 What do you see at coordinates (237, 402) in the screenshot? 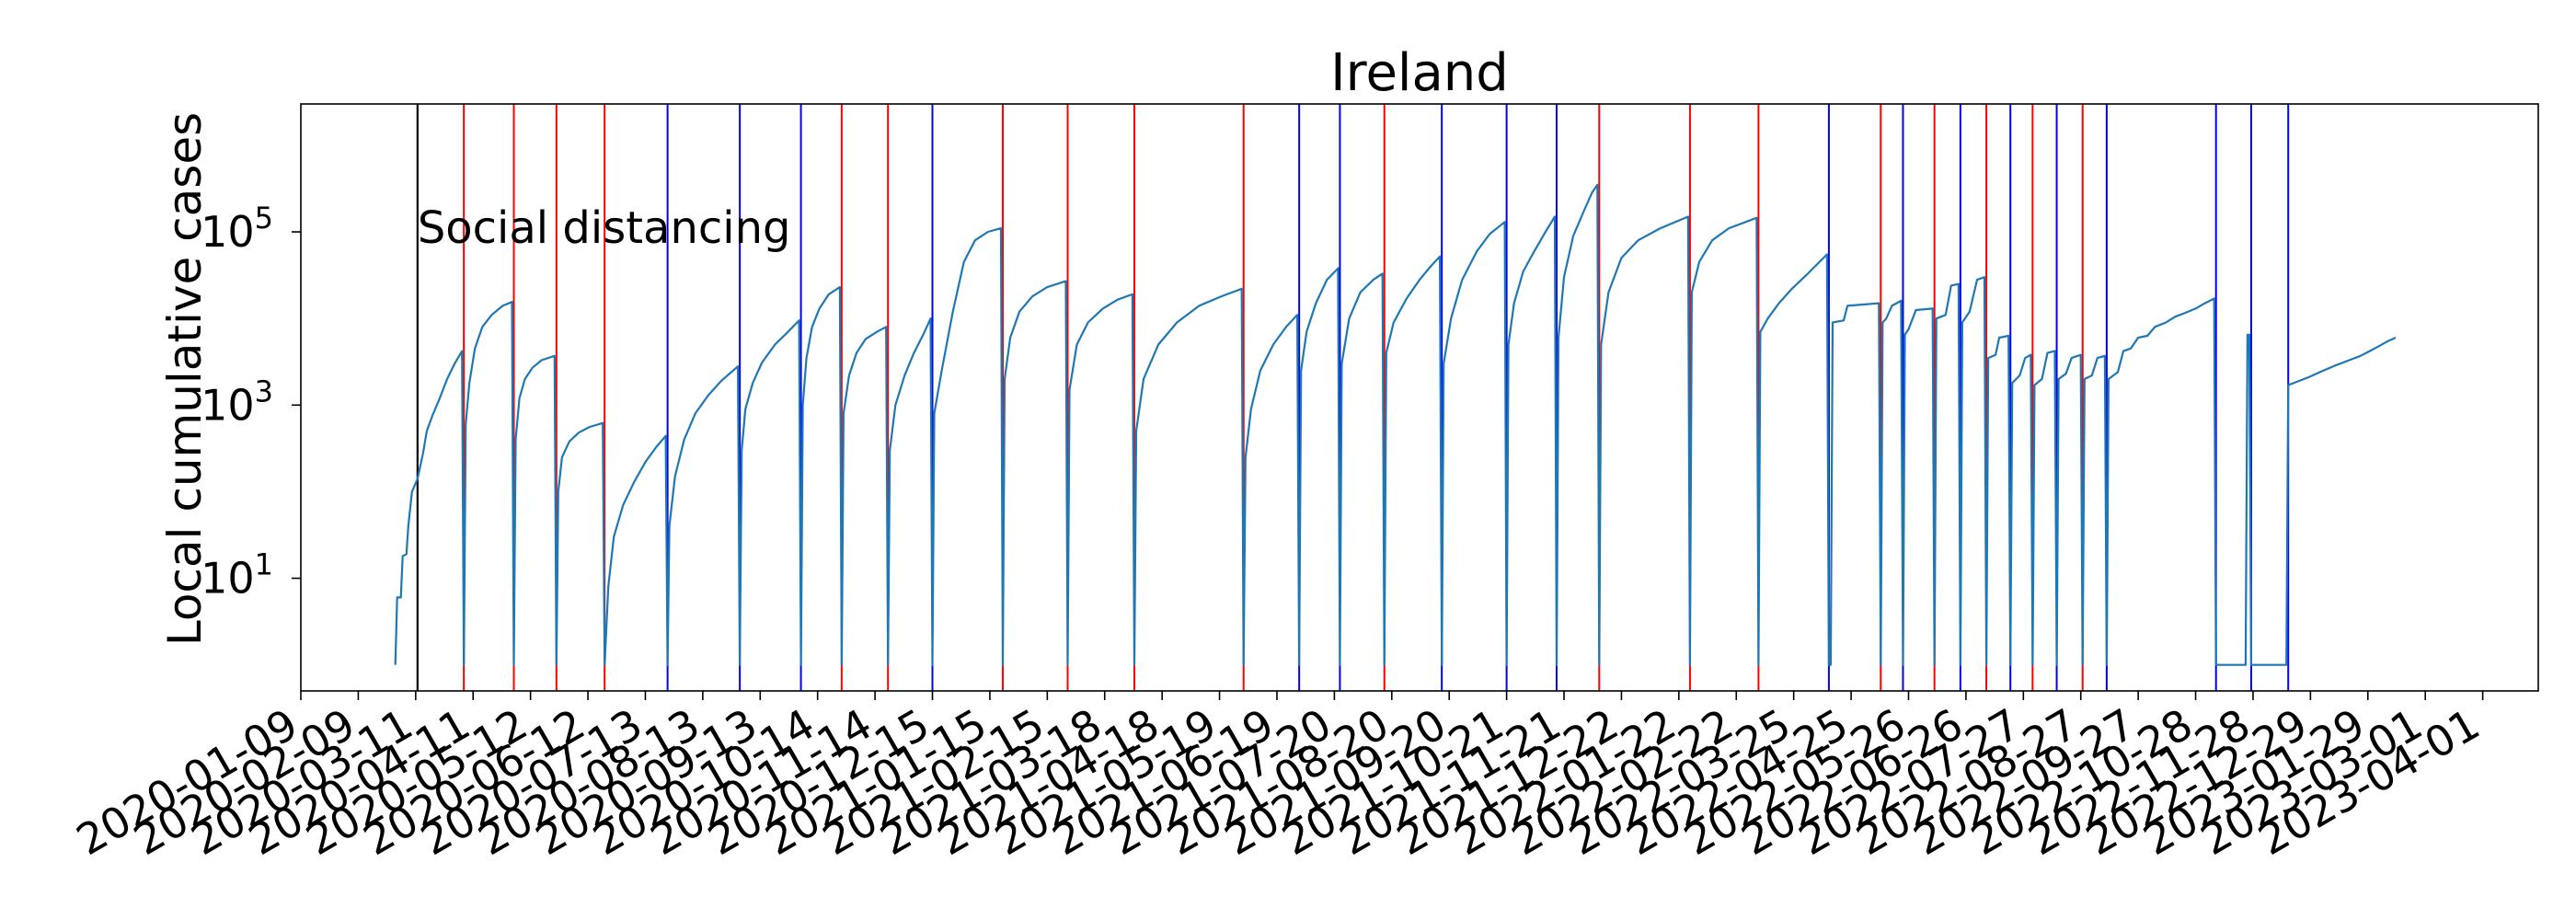
I see `y-tick-label: 10³` at bounding box center [237, 402].